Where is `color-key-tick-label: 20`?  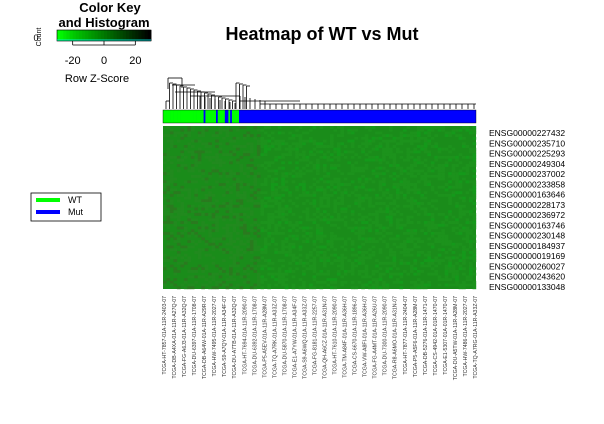 color-key-tick-label: 20 is located at coordinates (135, 61).